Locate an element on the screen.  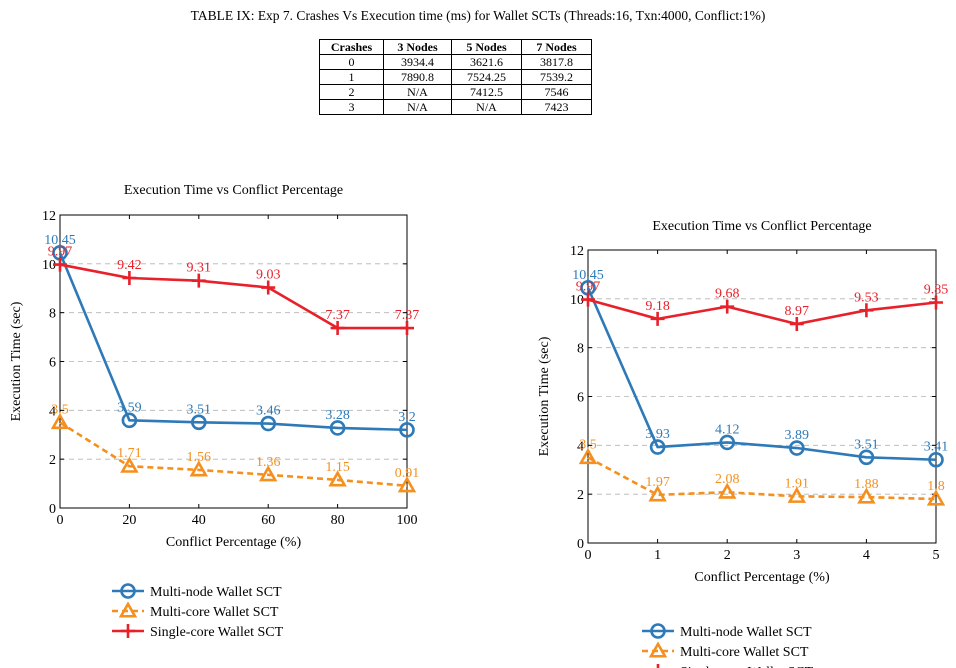
x-tick-label: 2 is located at coordinates (727, 555).